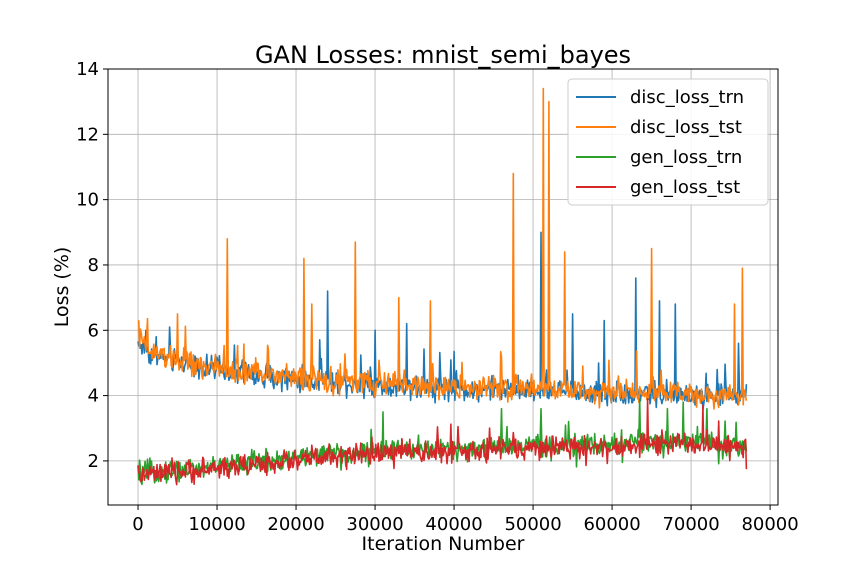  I want to click on legend-label: disc_loss_tst, so click(686, 127).